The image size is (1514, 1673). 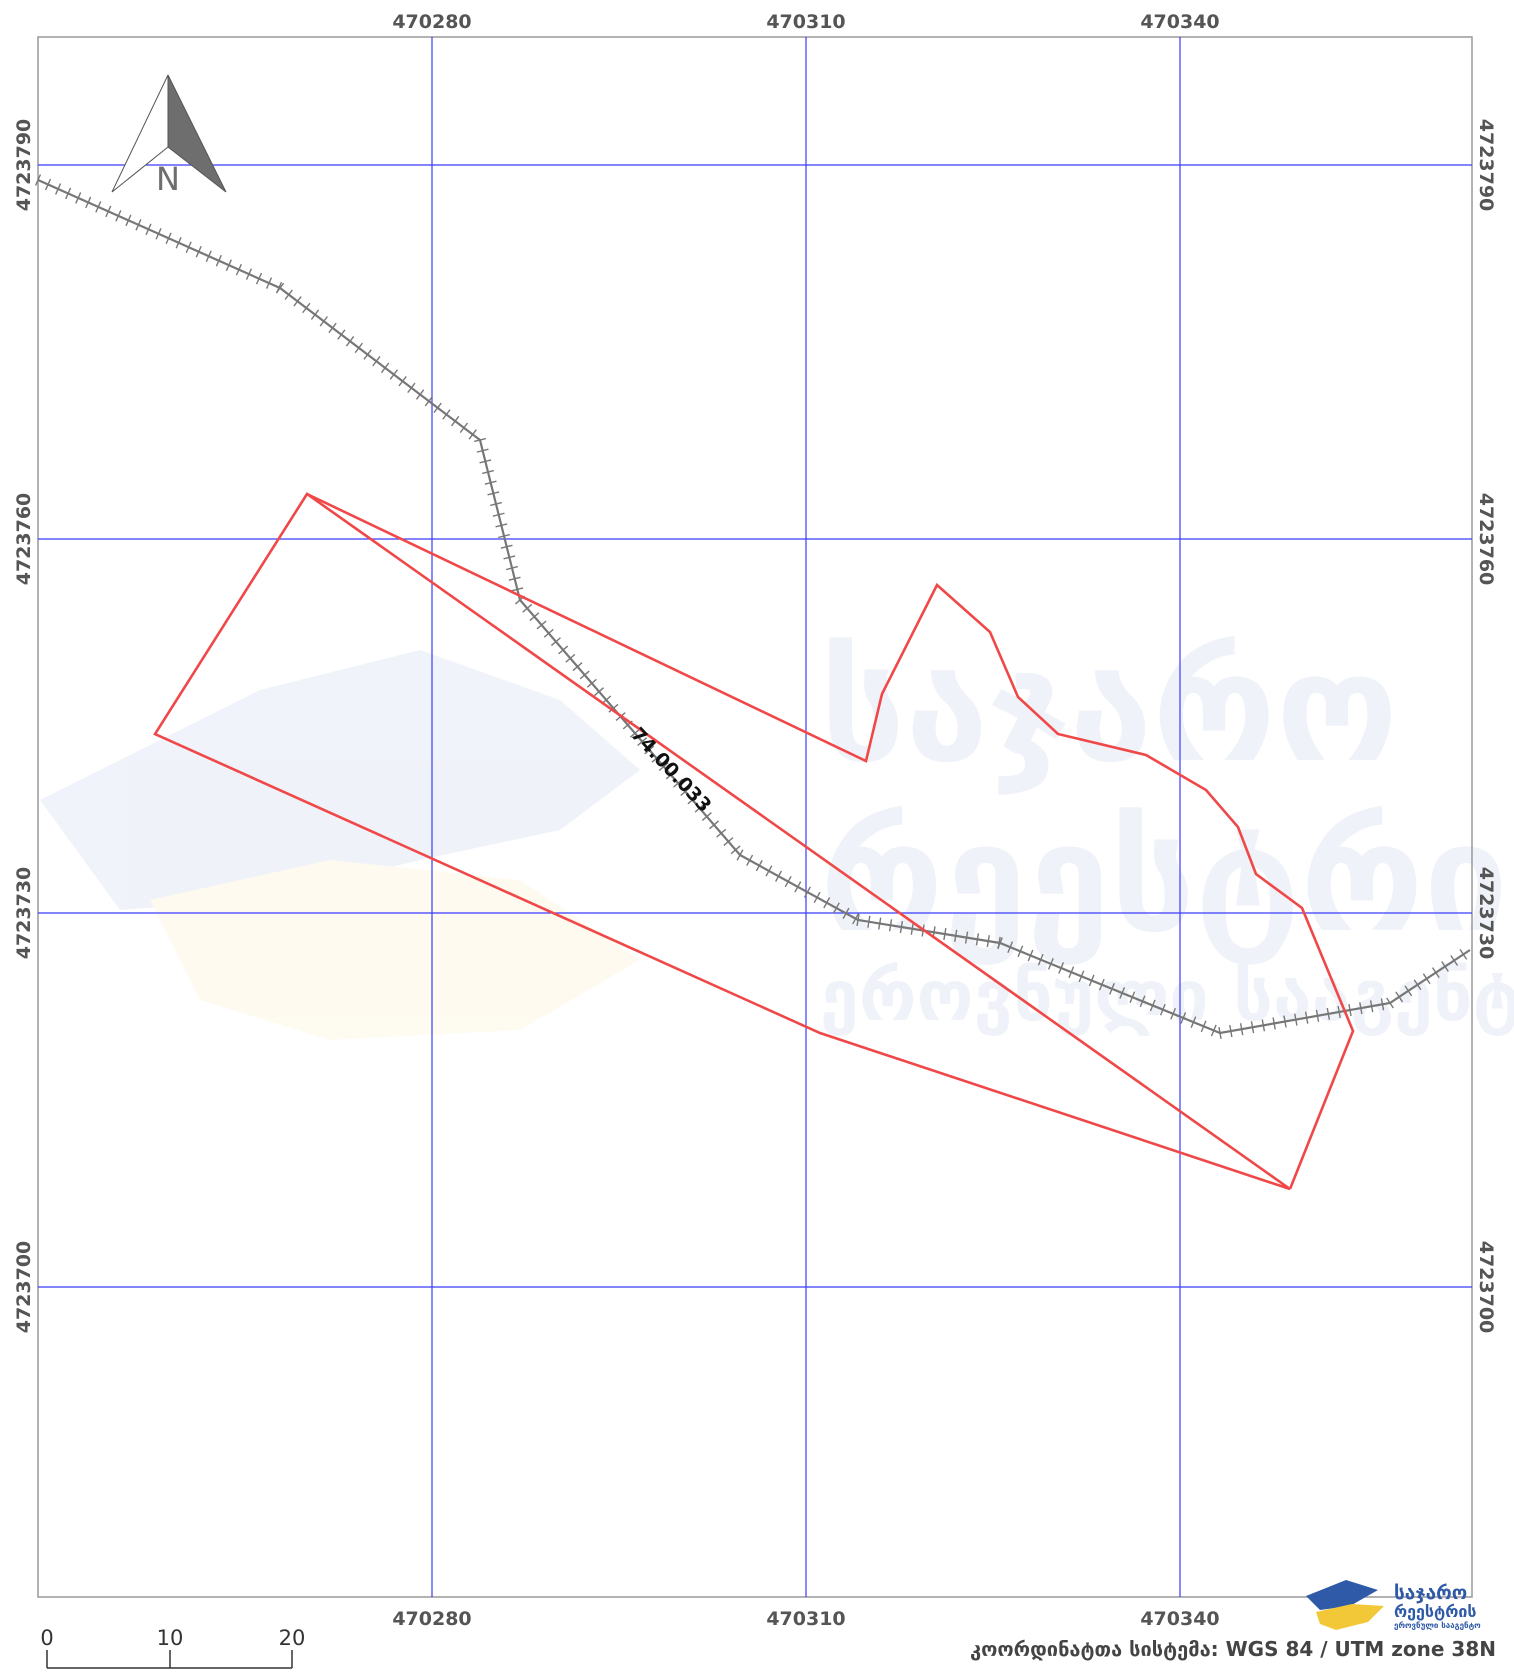 What do you see at coordinates (24, 726) in the screenshot?
I see `y-axis-labels-left: 4723790 4723760 4723730 4723700` at bounding box center [24, 726].